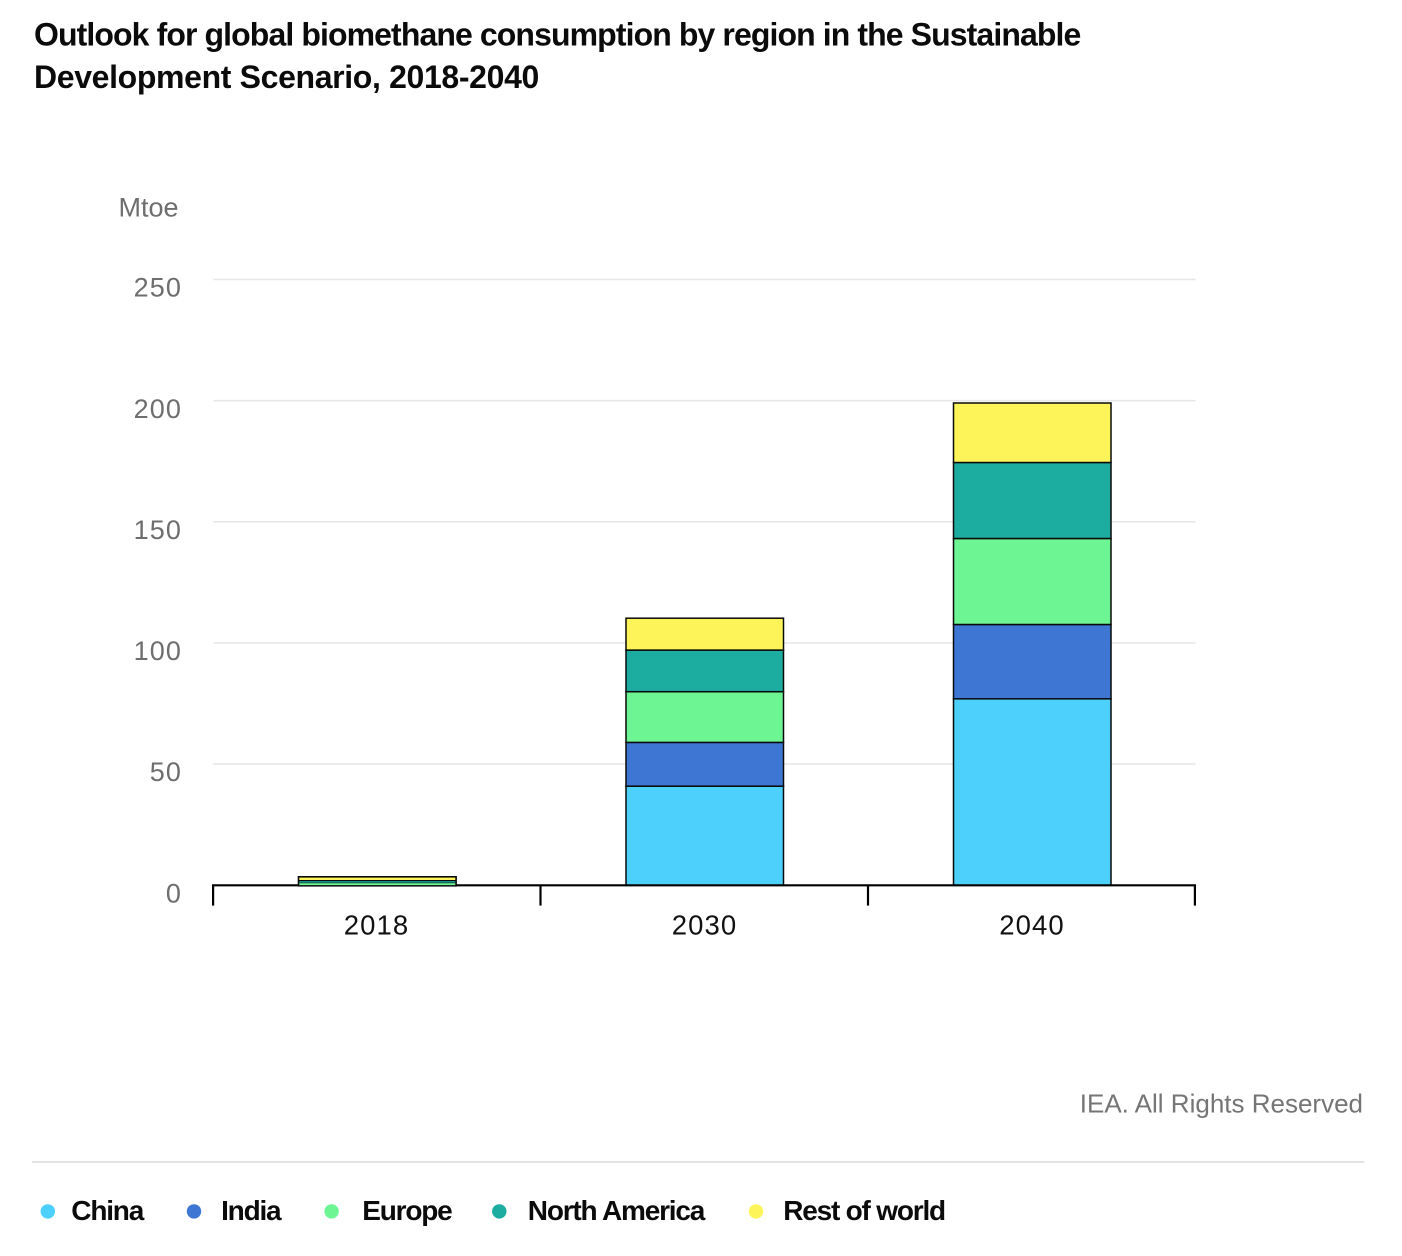 The width and height of the screenshot is (1402, 1256). I want to click on svg-text: 0, so click(174, 893).